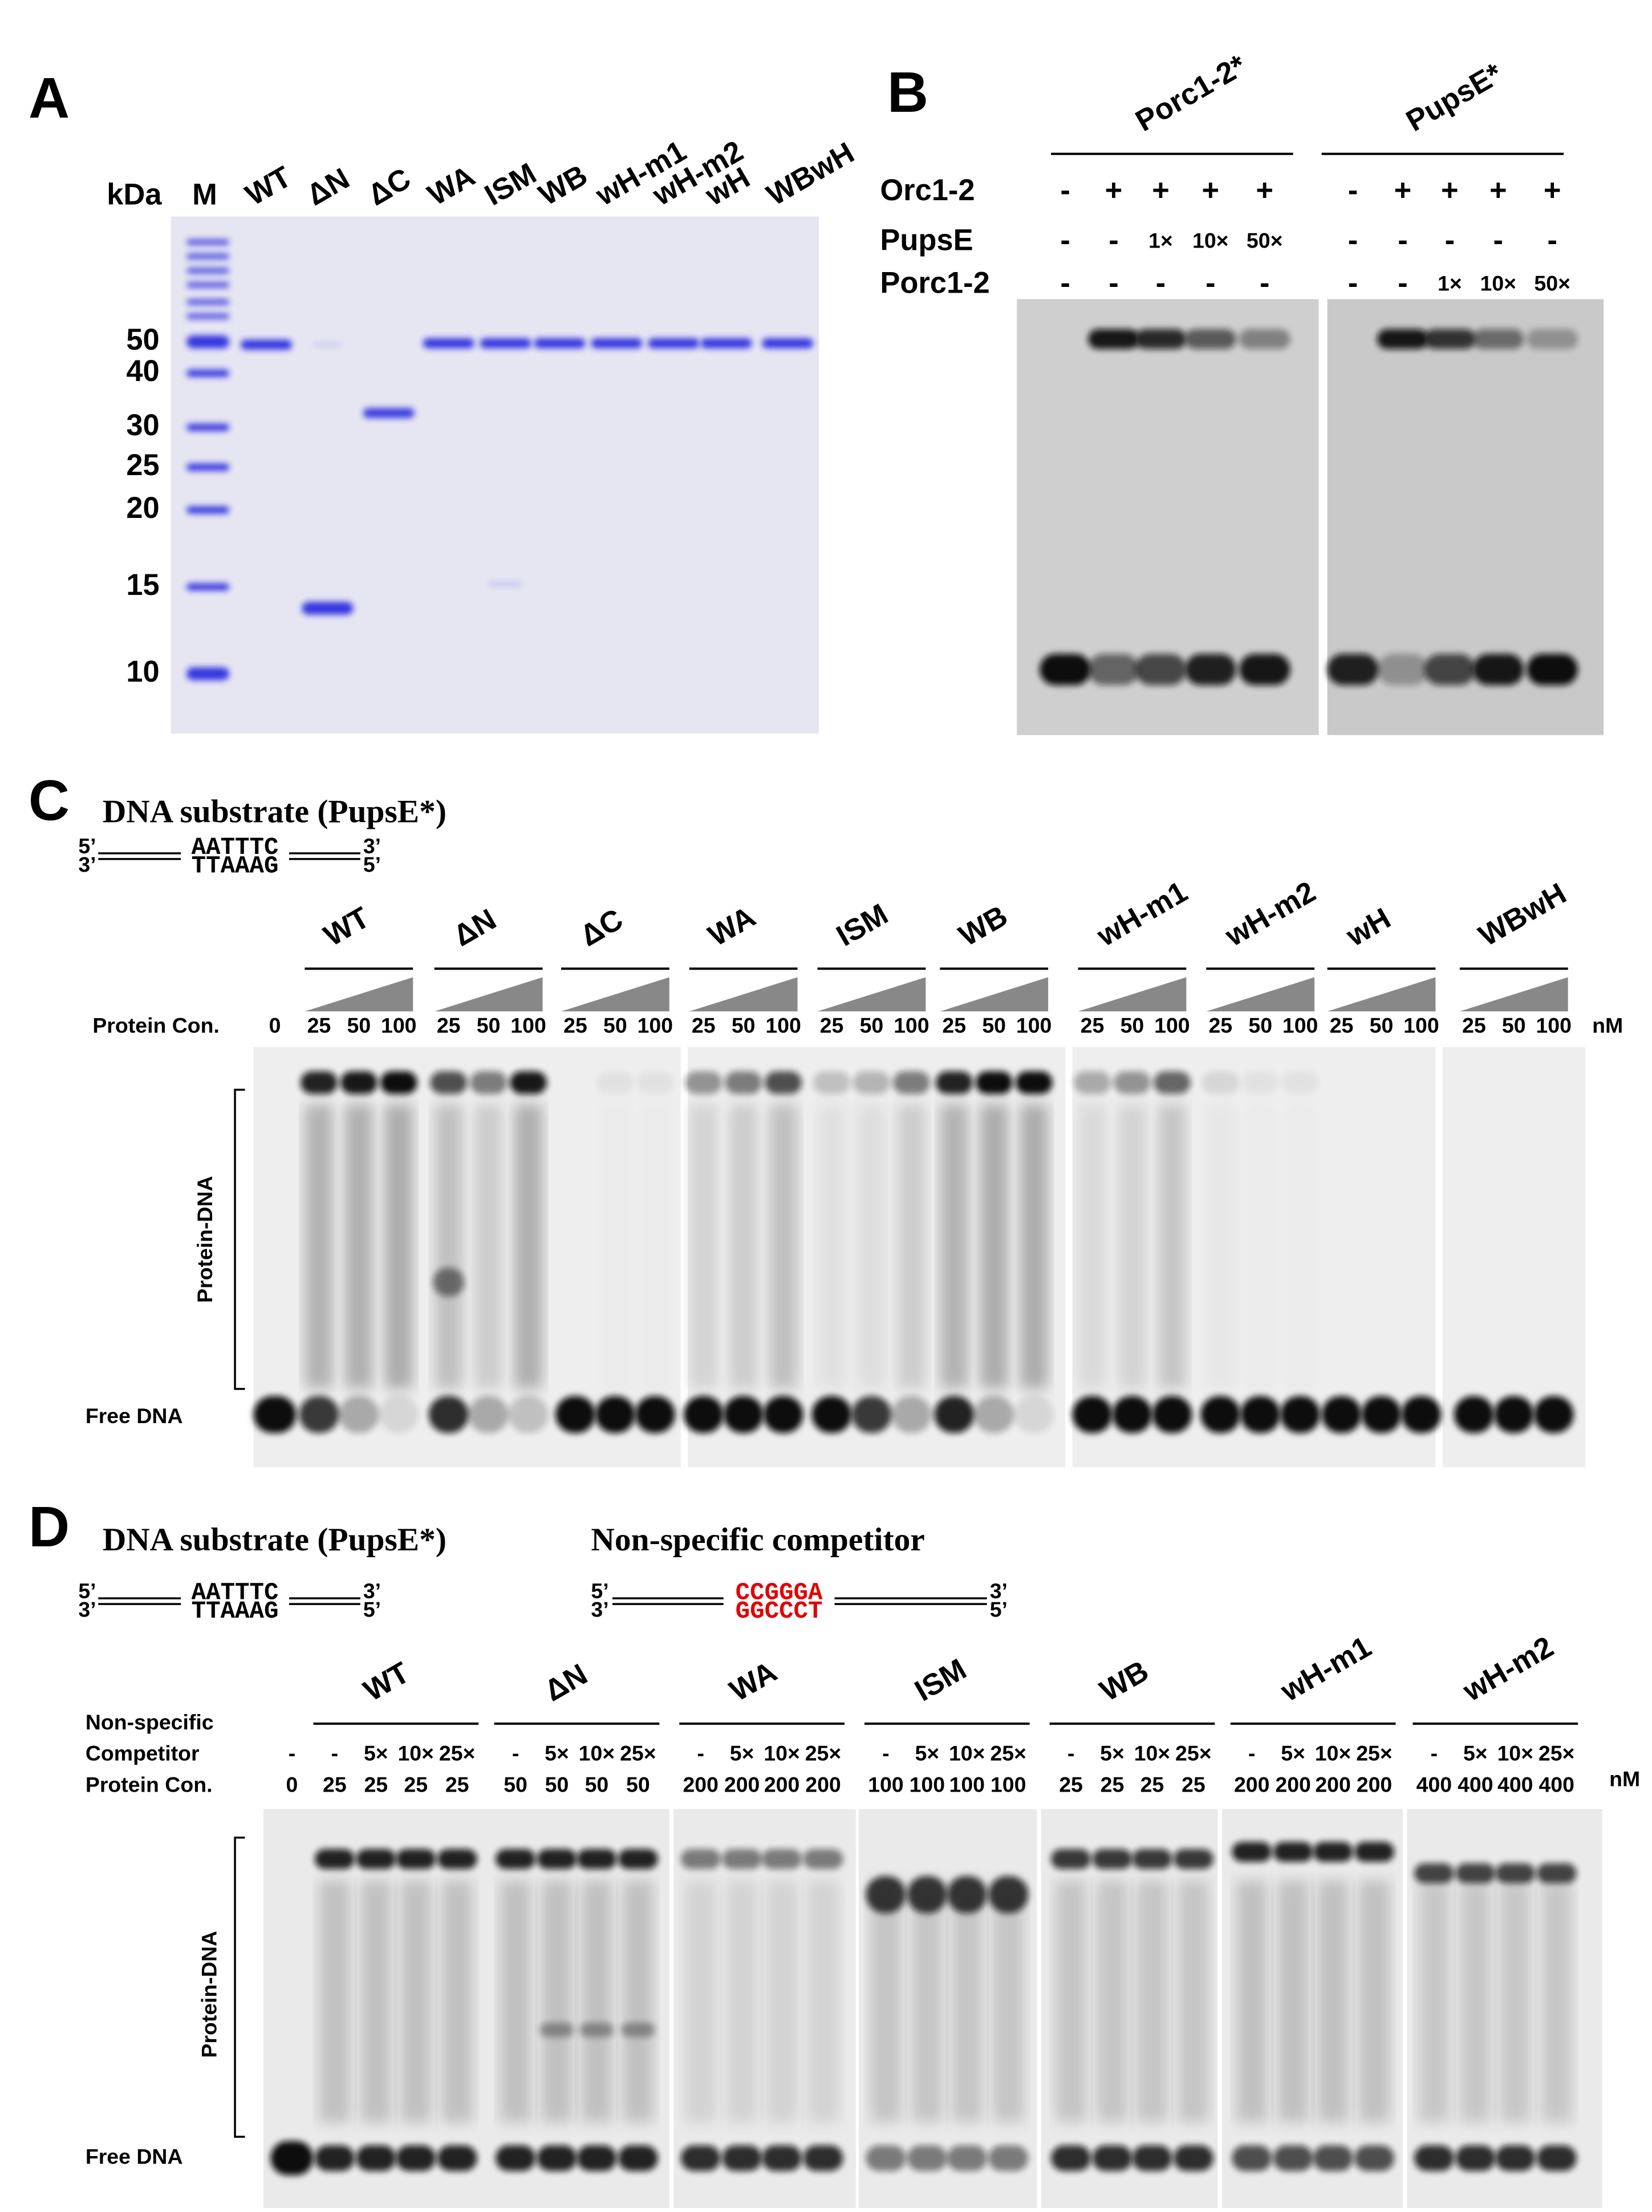 The width and height of the screenshot is (1652, 2212). Describe the element at coordinates (927, 1753) in the screenshot. I see `cell: 5×` at that location.